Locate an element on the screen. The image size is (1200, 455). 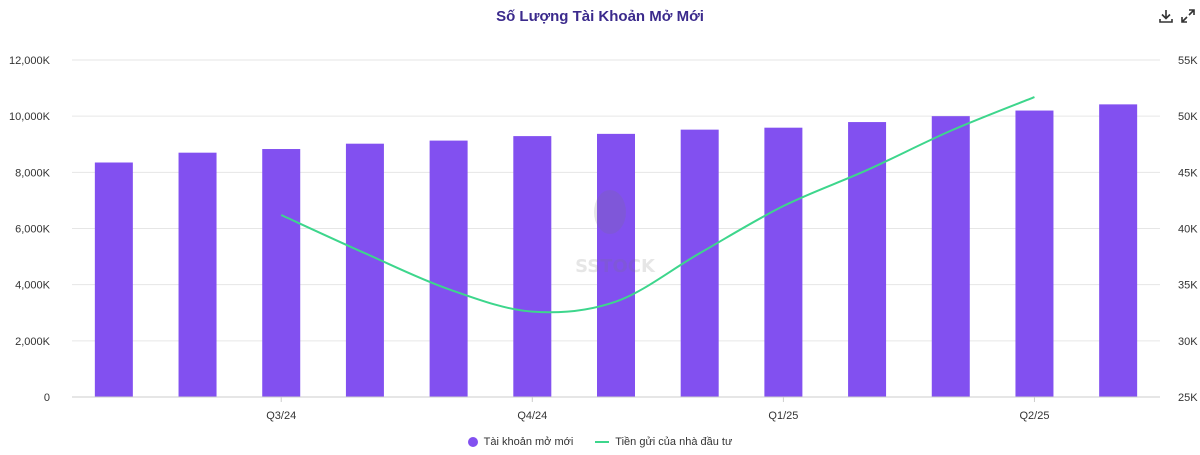
expand-icon is located at coordinates (1188, 16).